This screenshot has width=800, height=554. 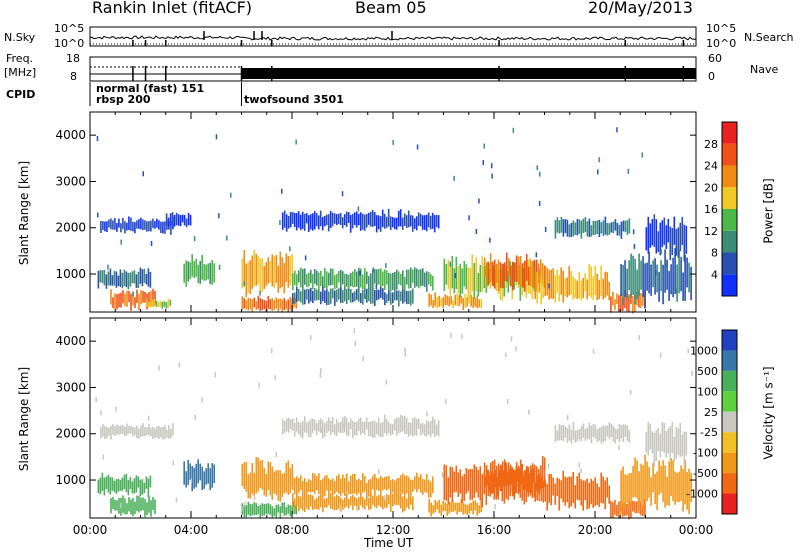 What do you see at coordinates (711, 412) in the screenshot?
I see `velocity-colorbar-tick-label: 25` at bounding box center [711, 412].